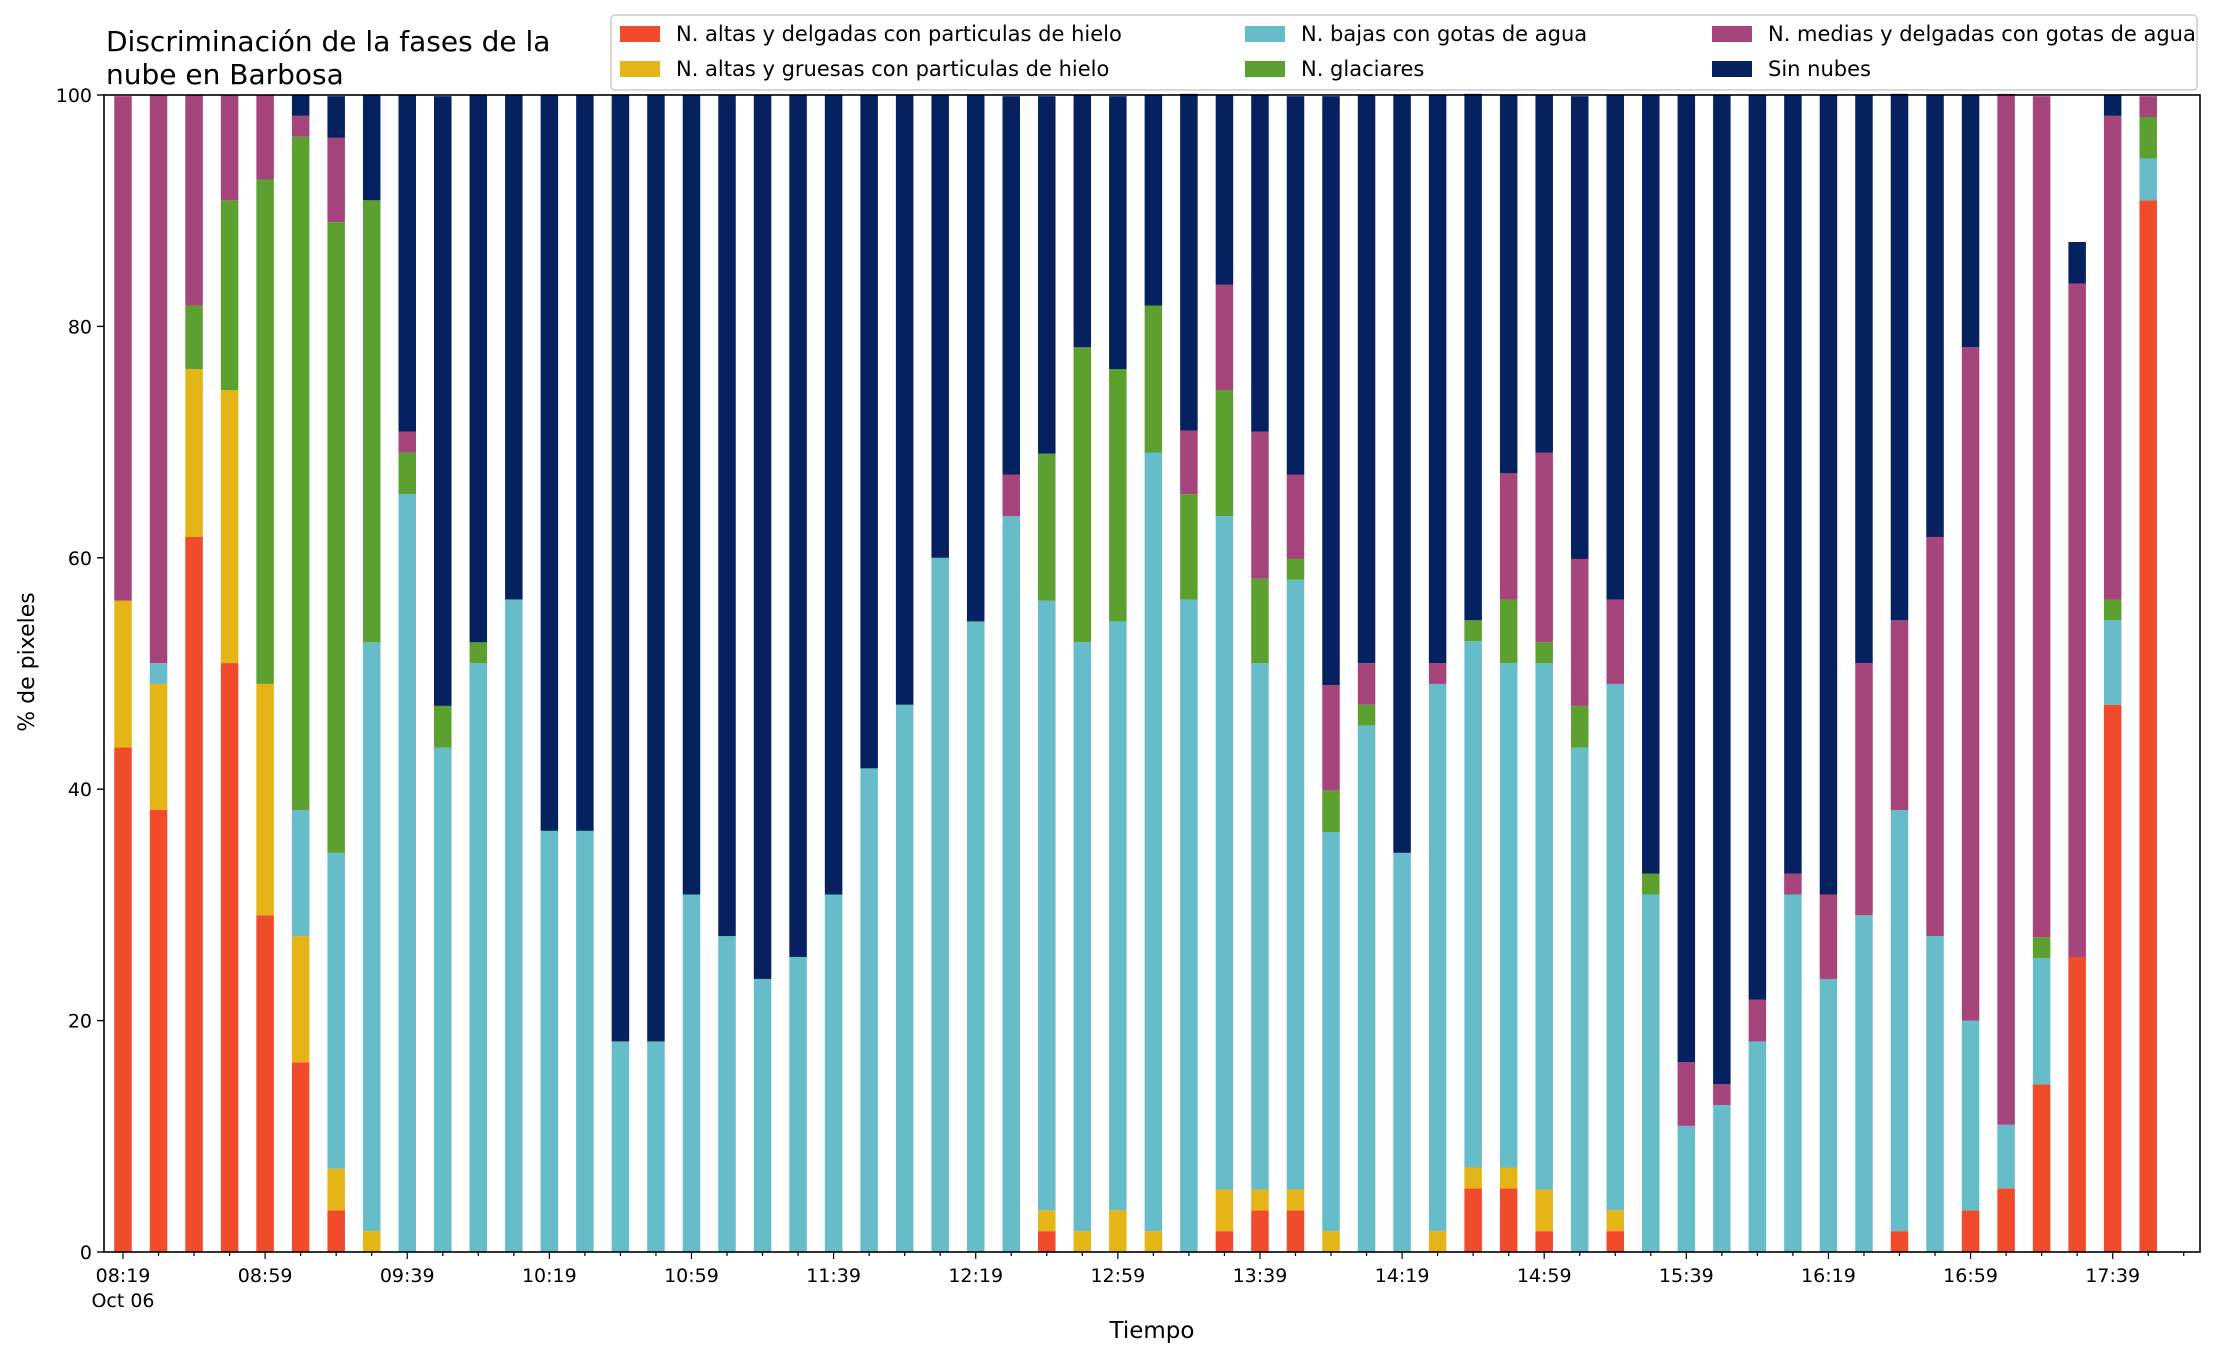 The image size is (2216, 1355). I want to click on x-tick-sublabel-0: Oct 06, so click(122, 1301).